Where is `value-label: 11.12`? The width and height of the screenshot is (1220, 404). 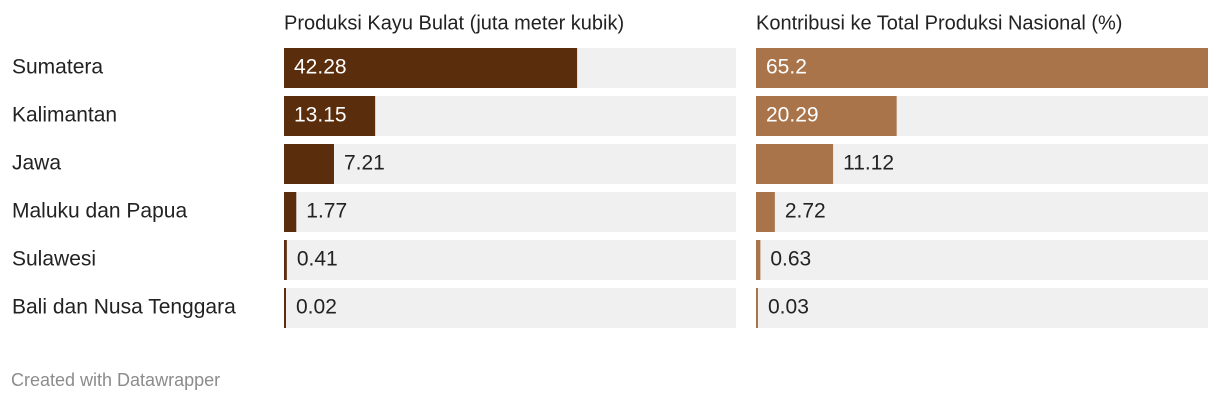
value-label: 11.12 is located at coordinates (868, 163).